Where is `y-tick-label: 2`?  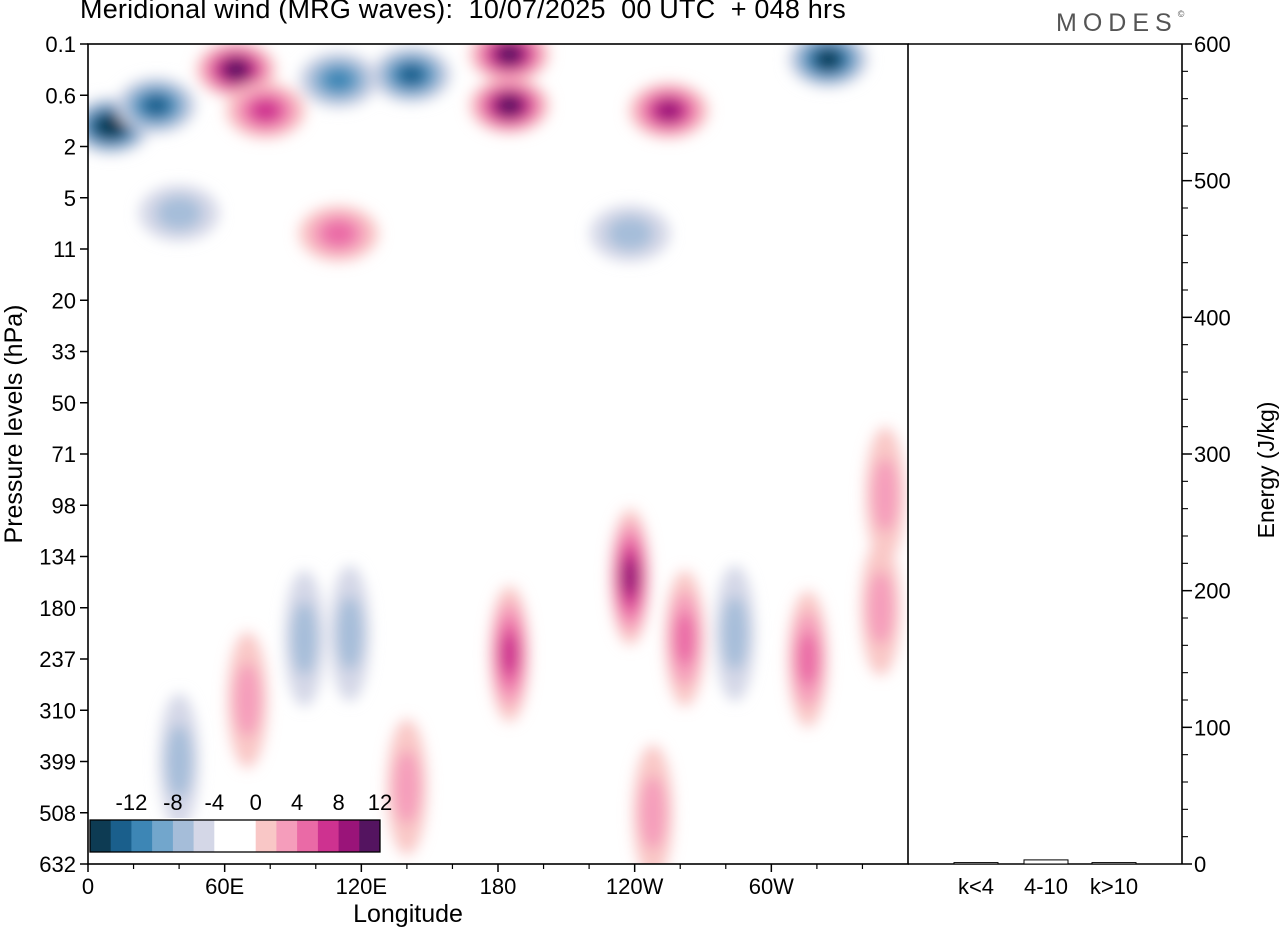
y-tick-label: 2 is located at coordinates (70, 147).